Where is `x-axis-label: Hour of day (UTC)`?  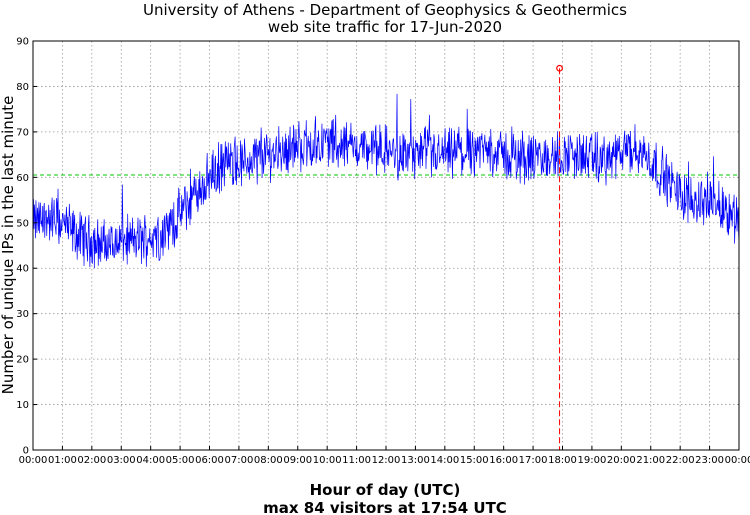 x-axis-label: Hour of day (UTC) is located at coordinates (385, 490).